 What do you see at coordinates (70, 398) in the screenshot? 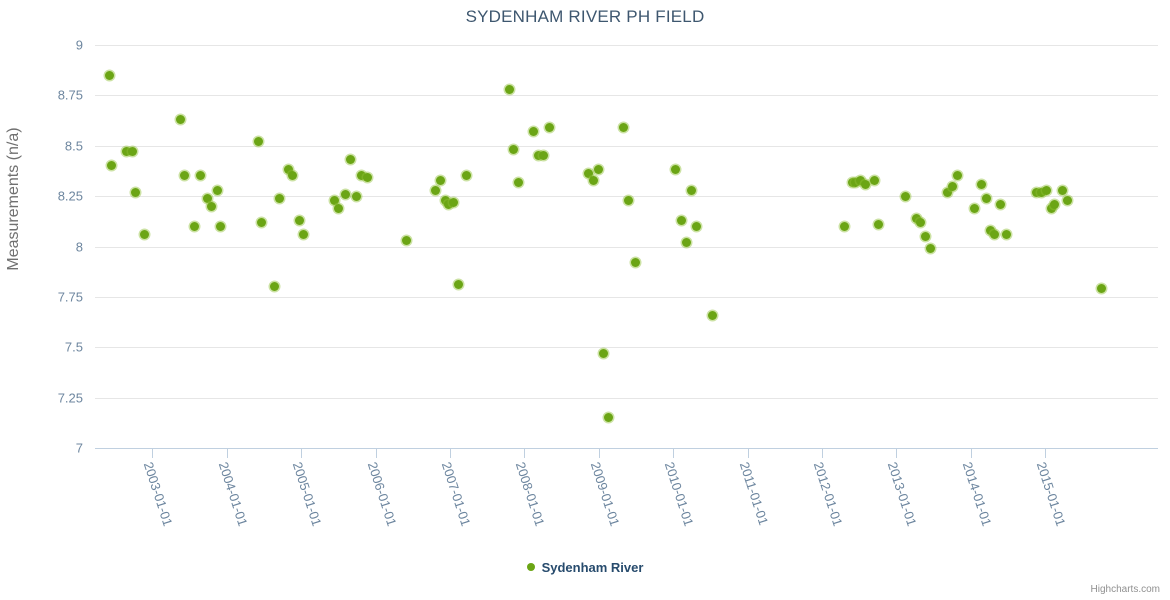
I see `y-axis-tick-label: 7.25` at bounding box center [70, 398].